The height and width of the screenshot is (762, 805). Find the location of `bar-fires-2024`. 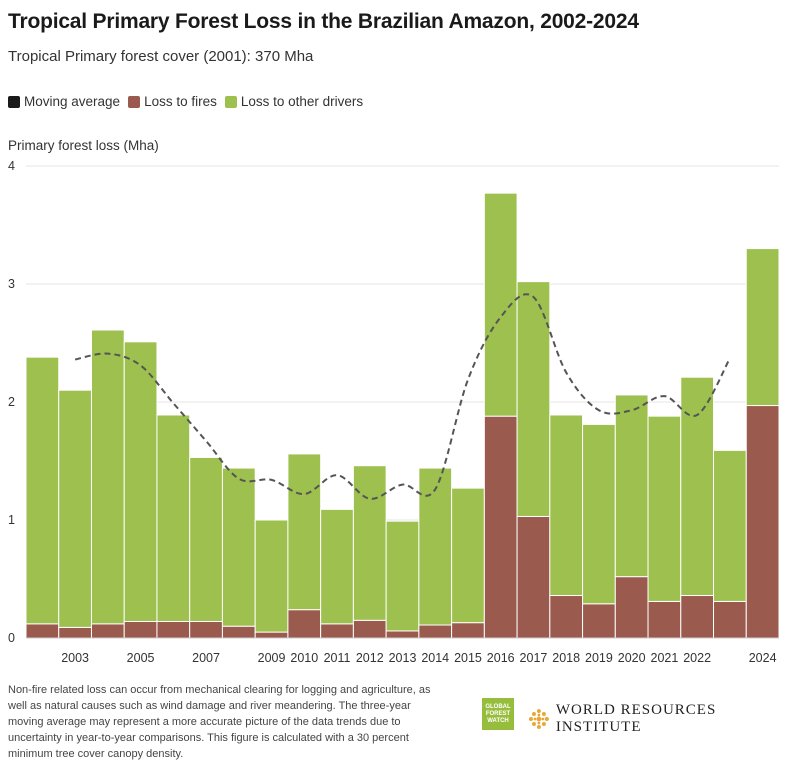

bar-fires-2024 is located at coordinates (762, 522).